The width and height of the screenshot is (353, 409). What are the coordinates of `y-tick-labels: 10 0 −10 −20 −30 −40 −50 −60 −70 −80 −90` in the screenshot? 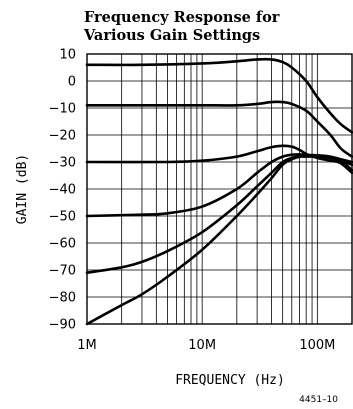 It's located at (62, 190).